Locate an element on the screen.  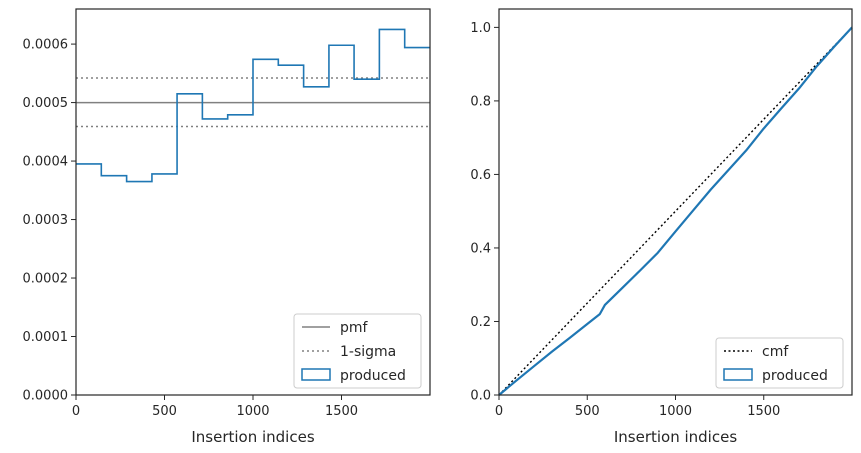
pmf-ytick-label: 0.0006 is located at coordinates (46, 45).